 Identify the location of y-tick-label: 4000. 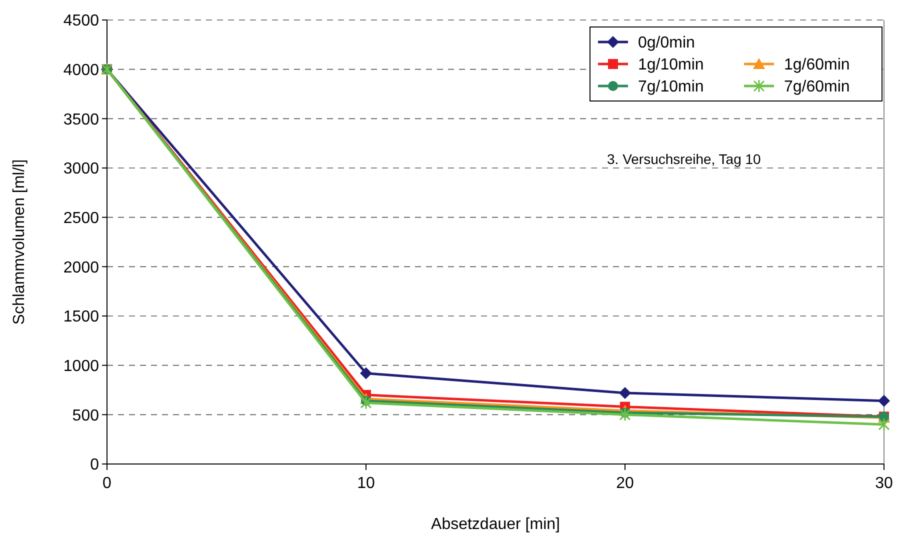
(81, 70).